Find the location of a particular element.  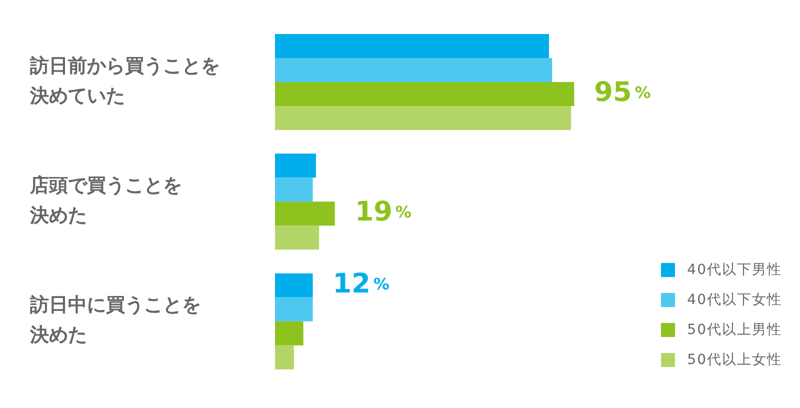

legend-label: 40代以下女性 is located at coordinates (734, 300).